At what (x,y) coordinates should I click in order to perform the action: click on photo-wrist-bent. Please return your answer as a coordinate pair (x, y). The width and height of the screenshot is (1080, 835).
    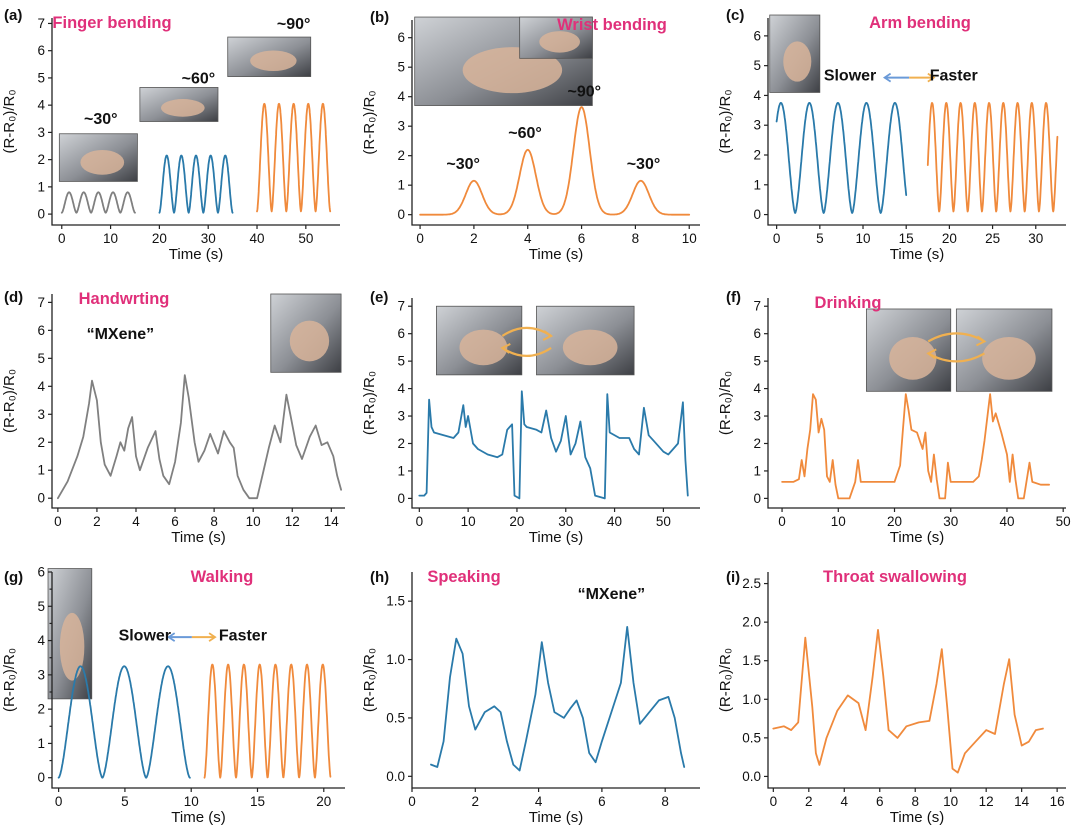
    Looking at the image, I should click on (556, 37).